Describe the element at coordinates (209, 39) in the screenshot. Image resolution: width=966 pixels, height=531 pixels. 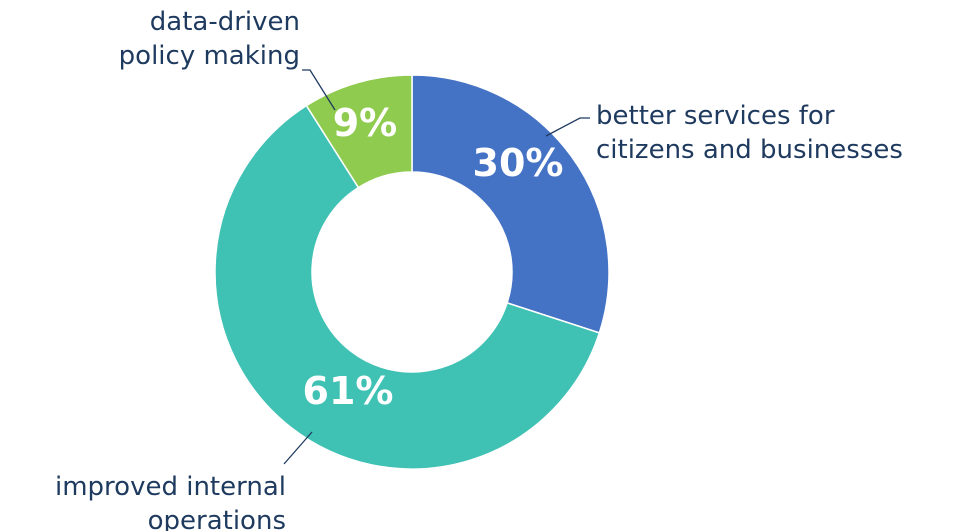
I see `category-label-data-driven-policy: data-driven policy making` at that location.